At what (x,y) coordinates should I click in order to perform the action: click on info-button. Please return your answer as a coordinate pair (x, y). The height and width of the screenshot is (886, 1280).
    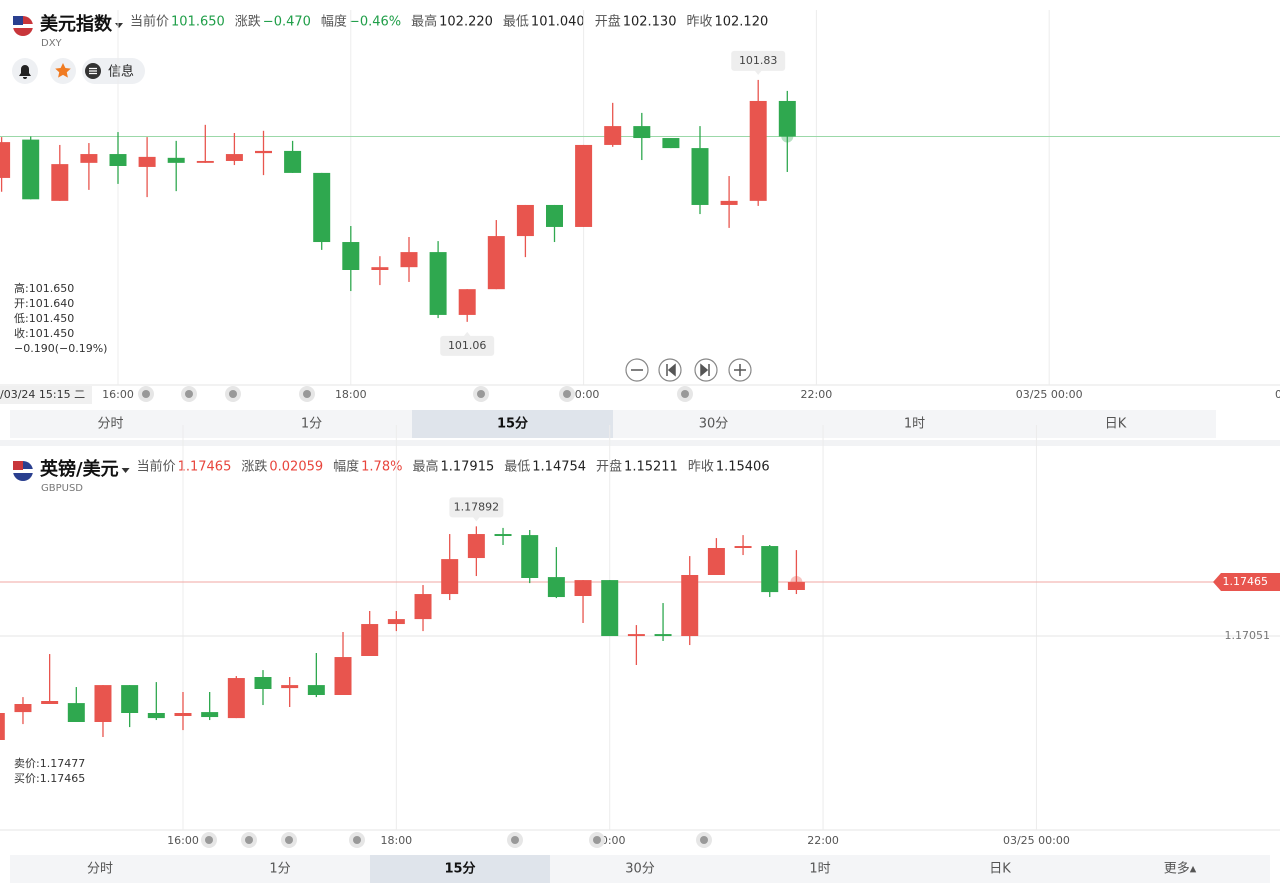
    Looking at the image, I should click on (113, 71).